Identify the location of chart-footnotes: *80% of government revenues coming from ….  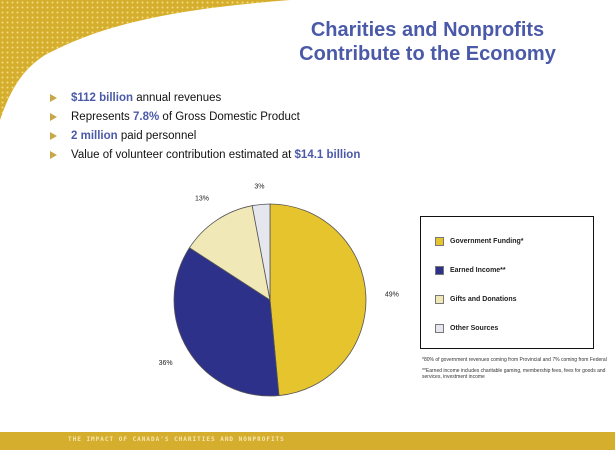
(514, 371).